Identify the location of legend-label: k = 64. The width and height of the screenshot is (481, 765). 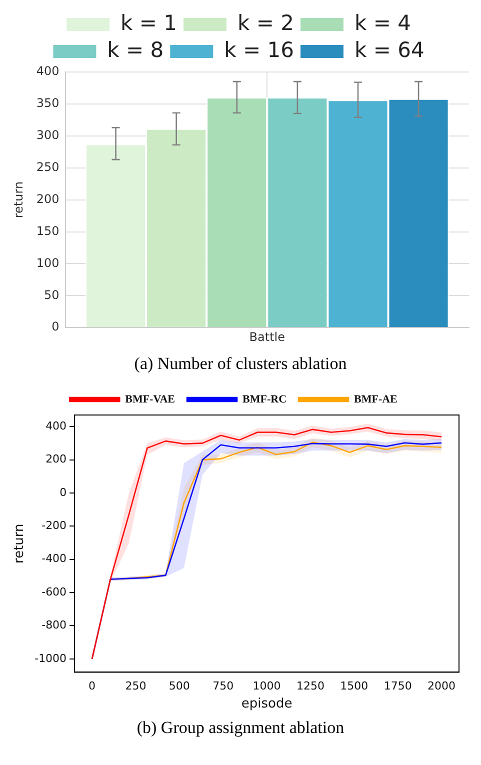
(389, 50).